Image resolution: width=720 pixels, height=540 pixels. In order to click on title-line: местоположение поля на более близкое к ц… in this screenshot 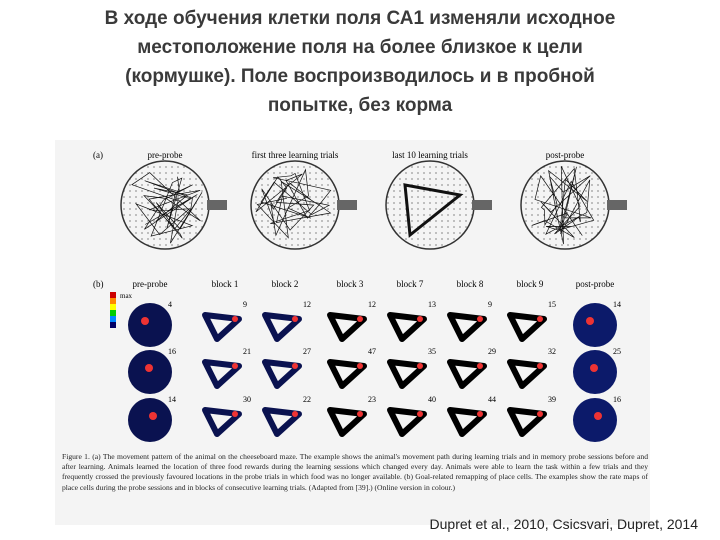, I will do `click(360, 47)`.